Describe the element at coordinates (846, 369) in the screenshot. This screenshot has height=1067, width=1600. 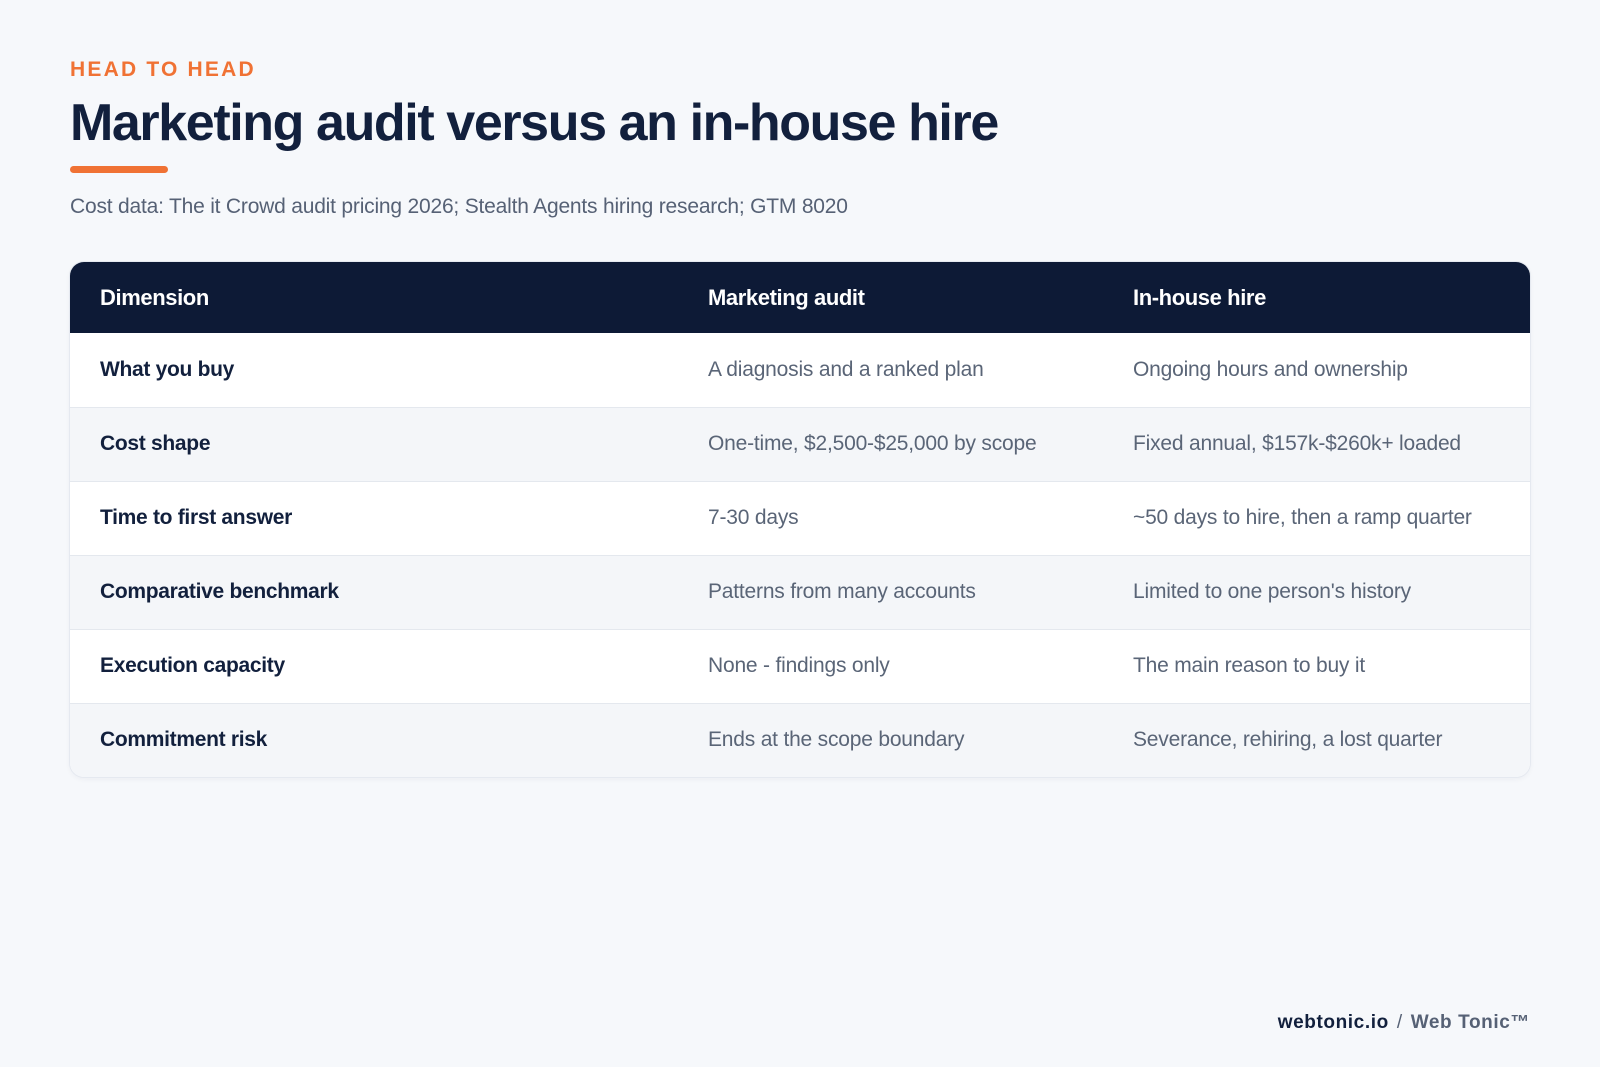
I see `row-audit-value: A diagnosis and a ranked plan` at that location.